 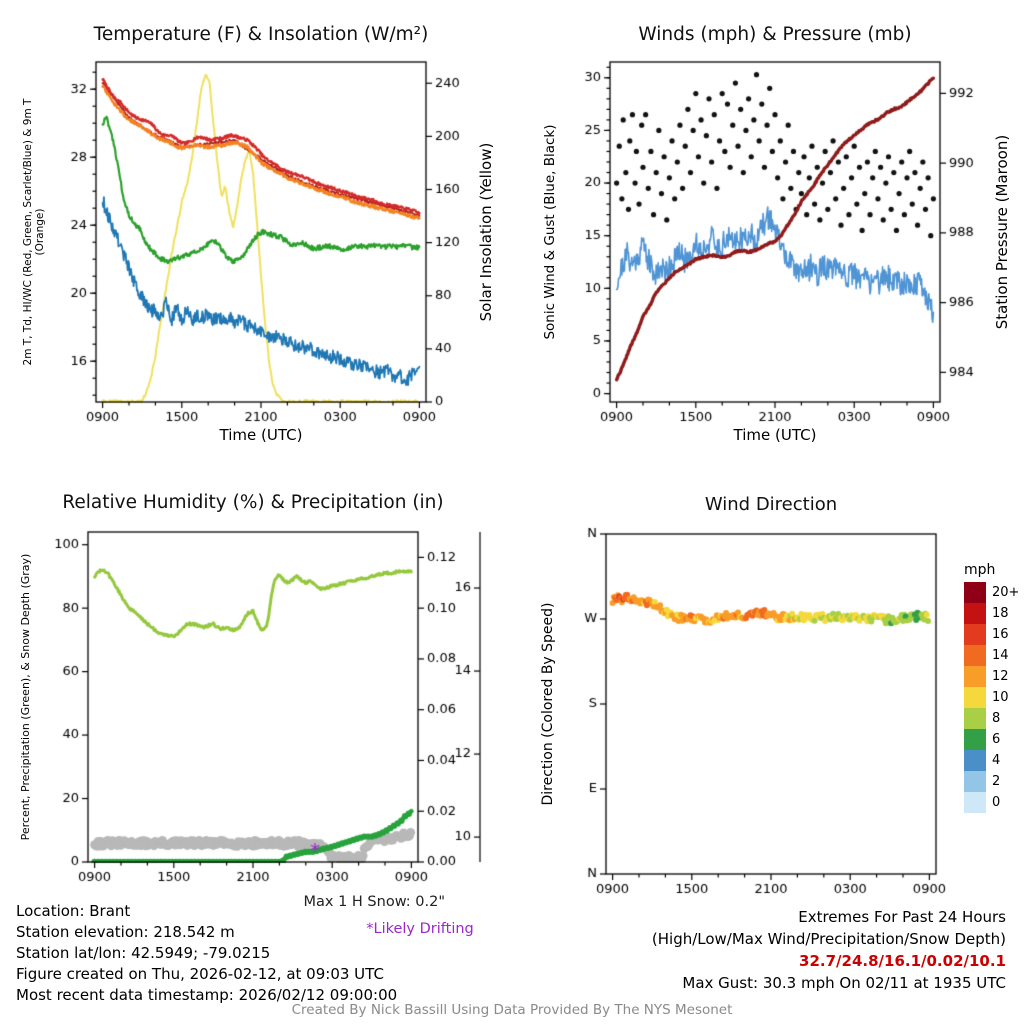 What do you see at coordinates (550, 232) in the screenshot?
I see `left-y-axis-label: Sonic Wind & Gust (Blue, Black)` at bounding box center [550, 232].